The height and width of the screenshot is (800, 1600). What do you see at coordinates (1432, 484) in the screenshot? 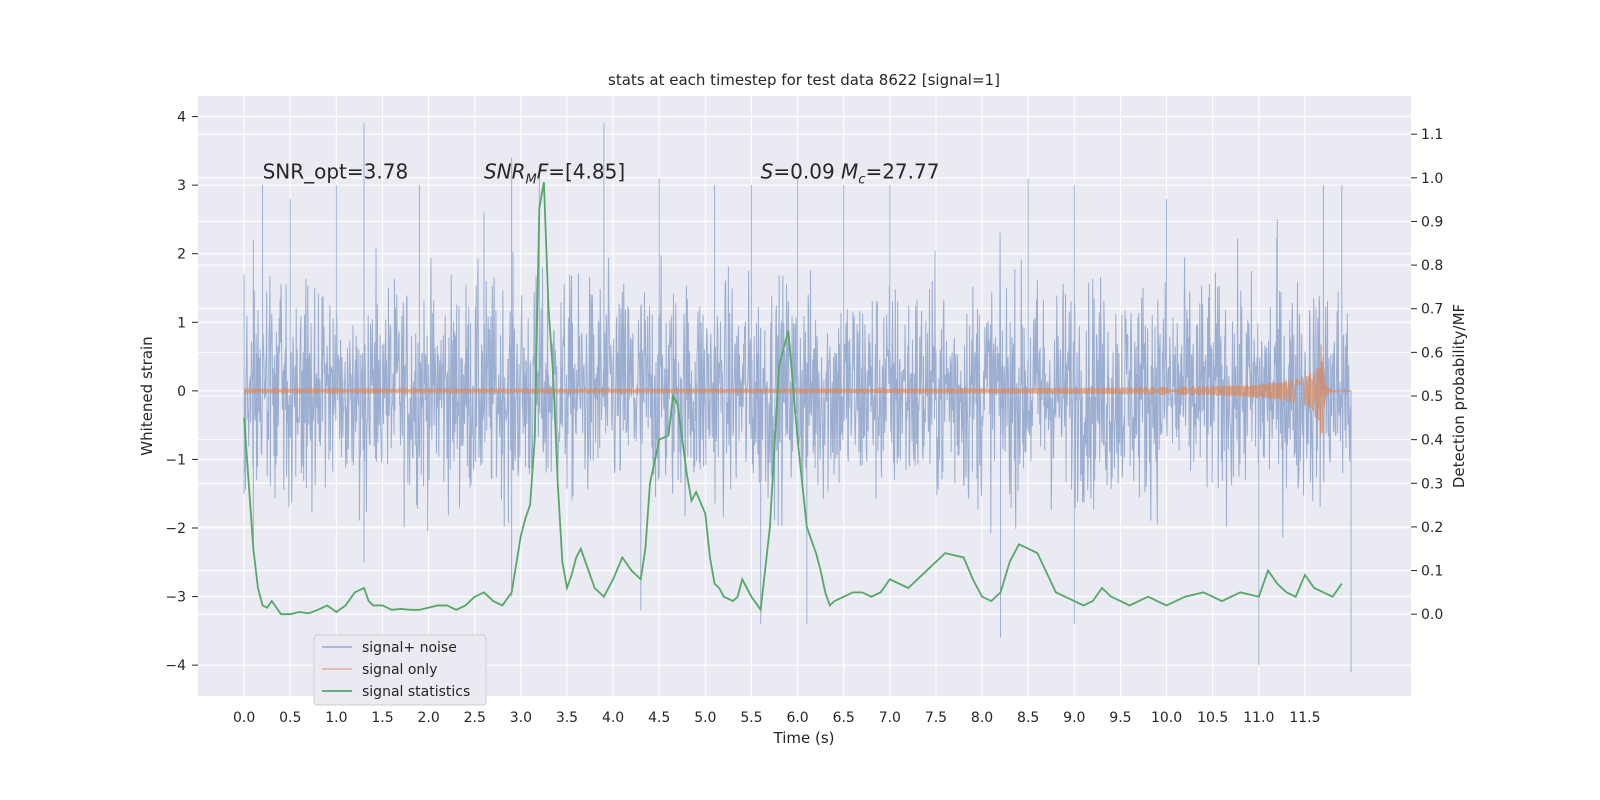
I see `y-tick-label-right: 0.3` at bounding box center [1432, 484].